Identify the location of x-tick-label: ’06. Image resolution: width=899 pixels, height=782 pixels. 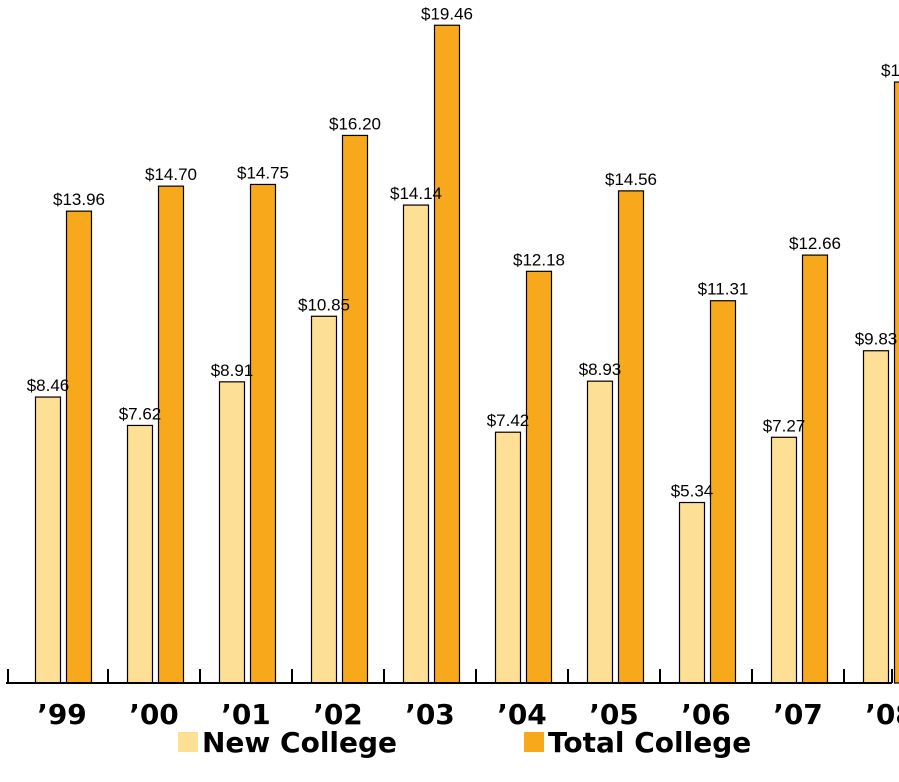
(706, 714).